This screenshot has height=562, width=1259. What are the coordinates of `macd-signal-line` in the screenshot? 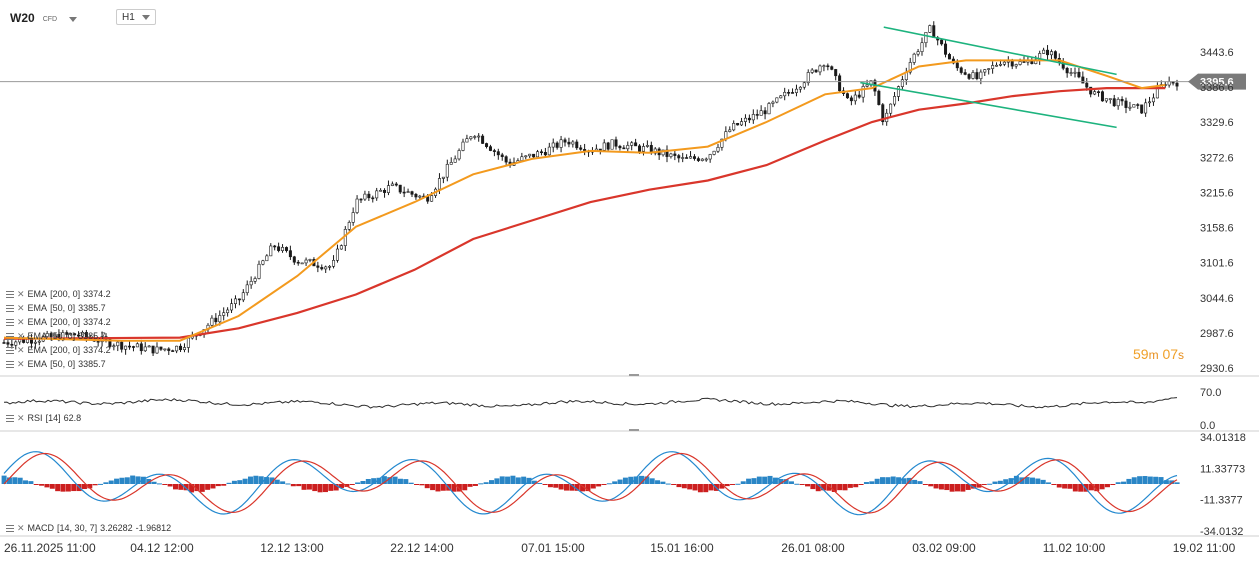 It's located at (590, 483).